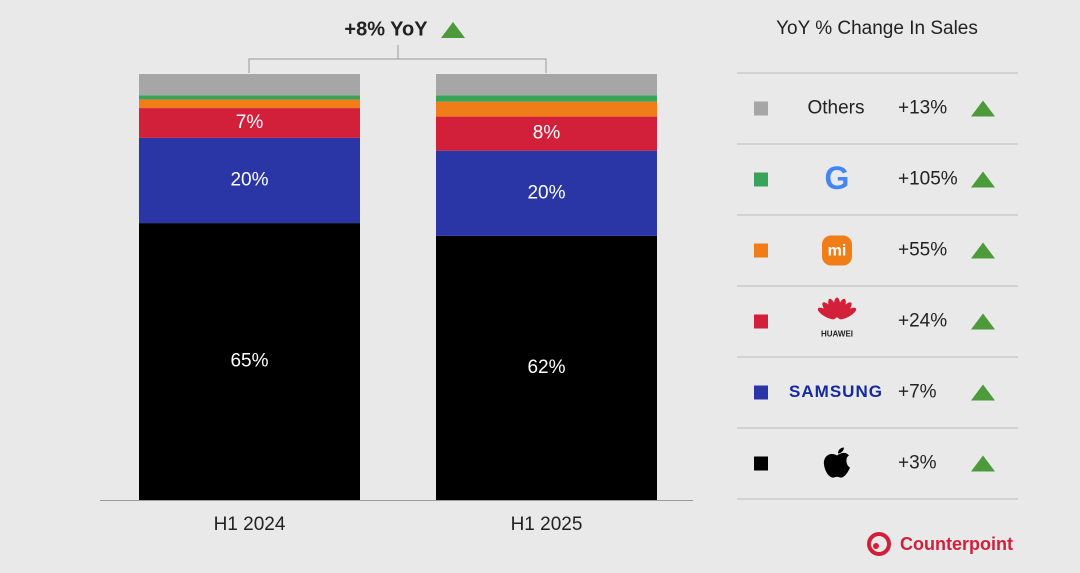 This screenshot has height=573, width=1080. Describe the element at coordinates (956, 544) in the screenshot. I see `brand-name: Counterpoint` at that location.